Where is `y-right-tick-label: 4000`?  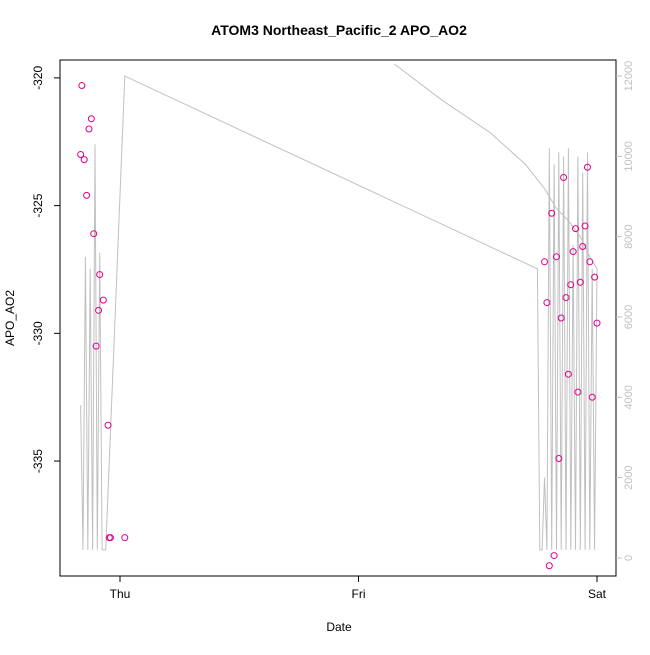
y-right-tick-label: 4000 is located at coordinates (629, 397).